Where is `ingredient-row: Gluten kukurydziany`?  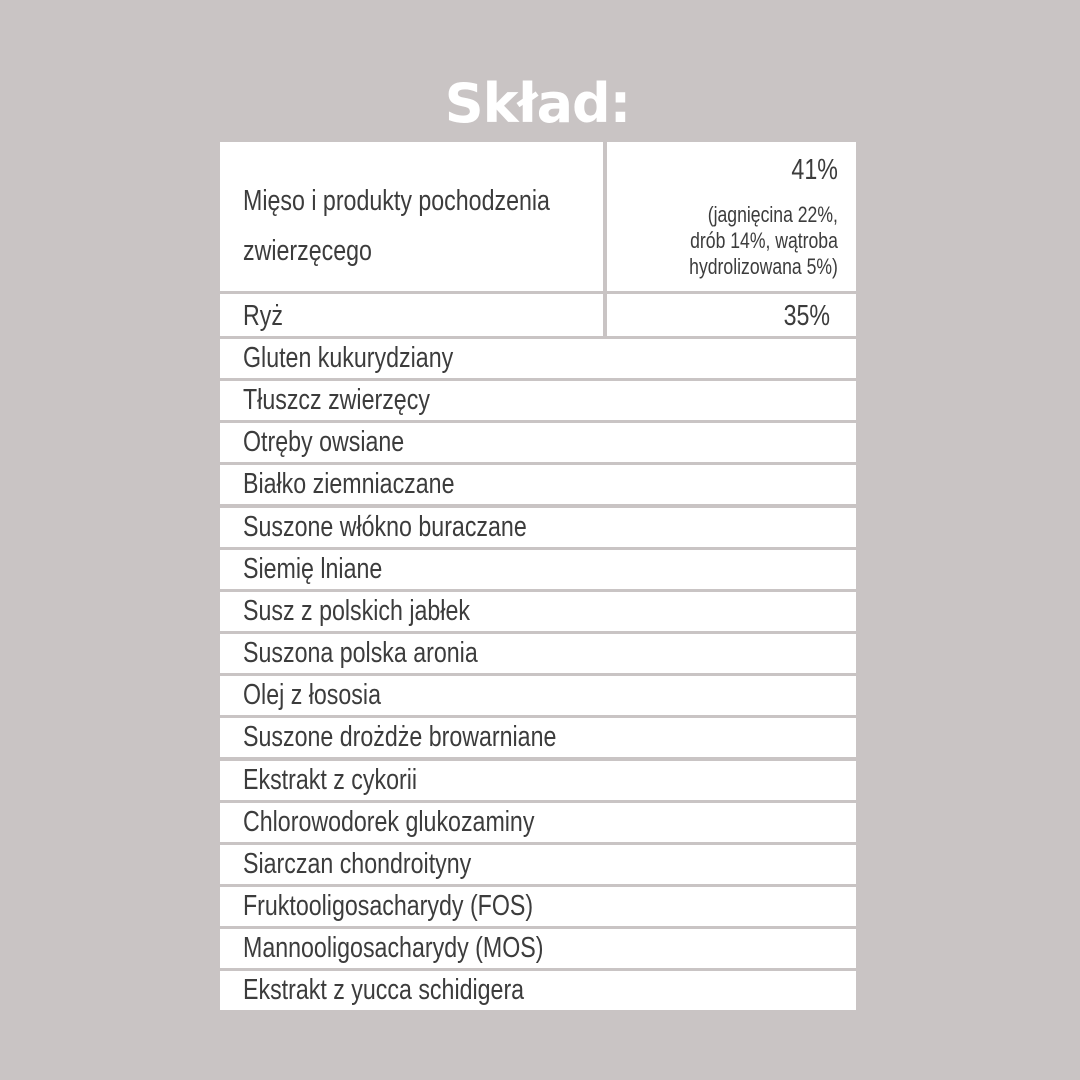
ingredient-row: Gluten kukurydziany is located at coordinates (538, 358).